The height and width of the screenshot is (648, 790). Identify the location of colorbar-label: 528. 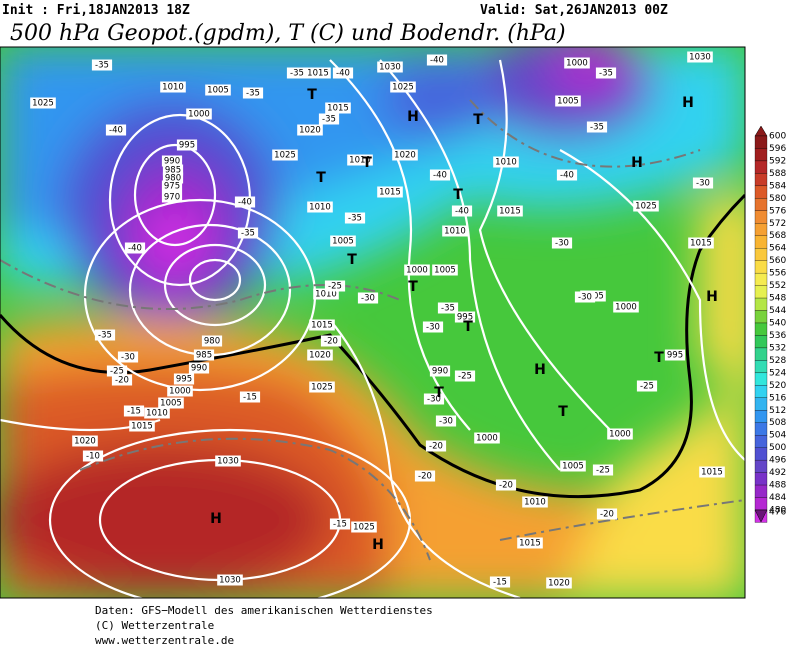
(777, 361).